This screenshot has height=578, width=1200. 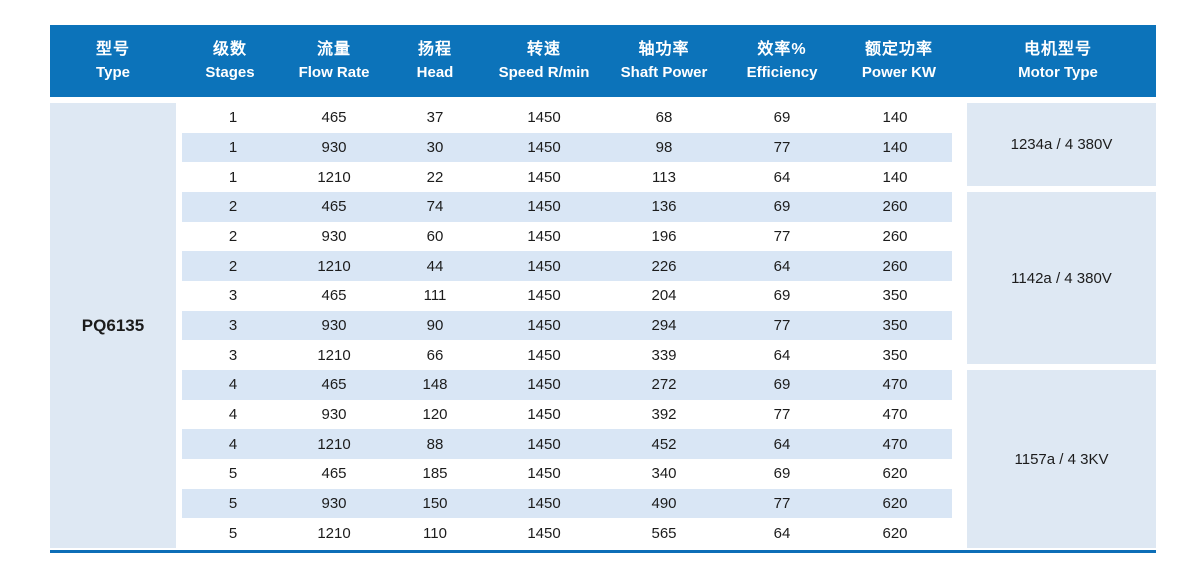 What do you see at coordinates (782, 72) in the screenshot?
I see `header-label-en: Efficiency` at bounding box center [782, 72].